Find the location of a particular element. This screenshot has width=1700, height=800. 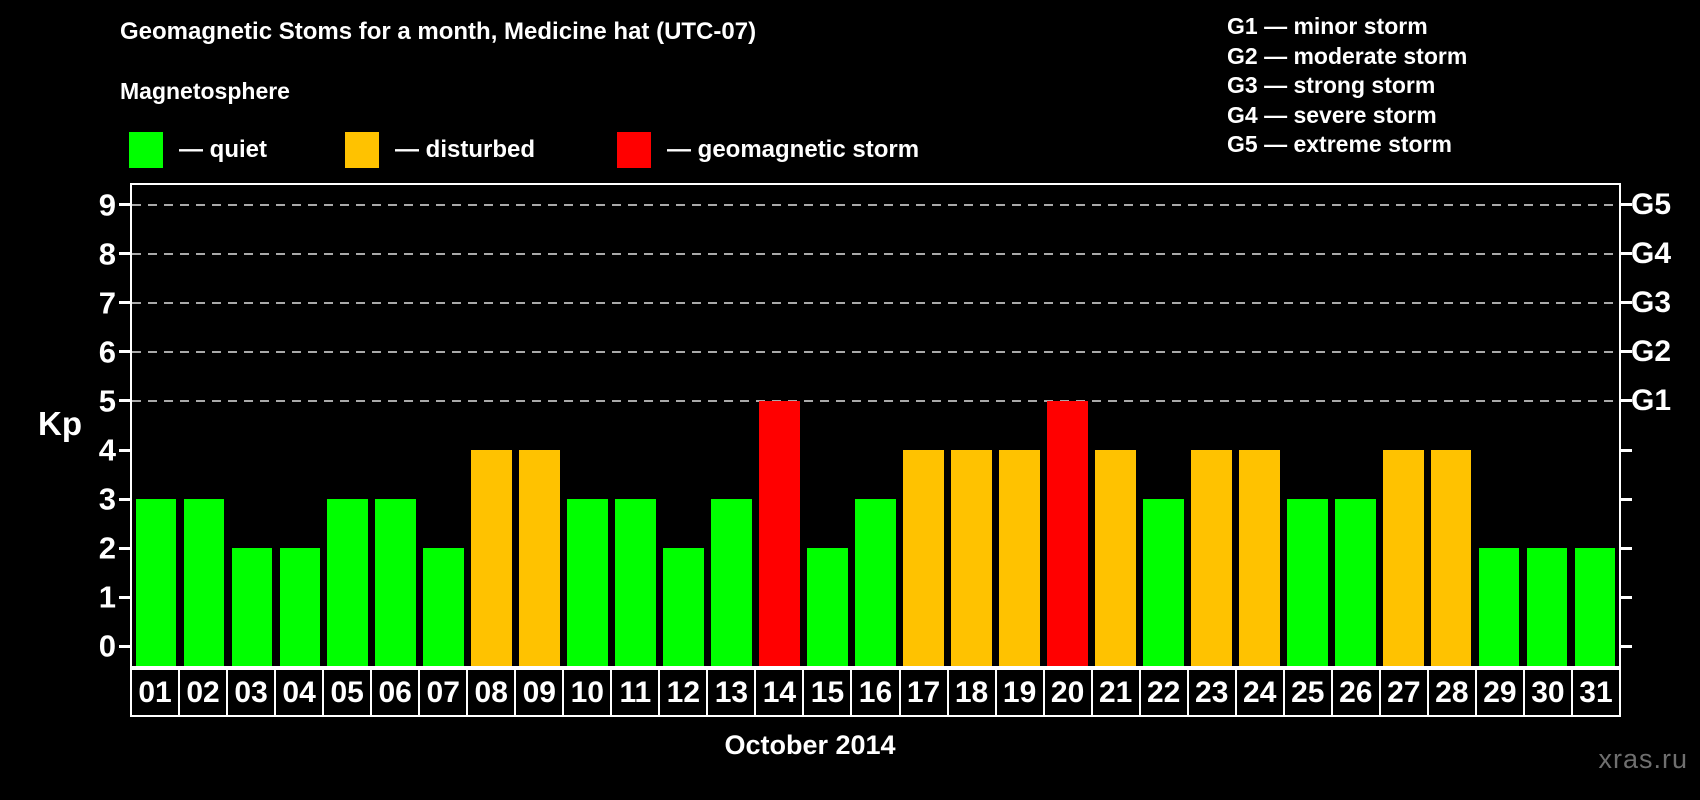

y-tick-label-4: 4 is located at coordinates (107, 450).